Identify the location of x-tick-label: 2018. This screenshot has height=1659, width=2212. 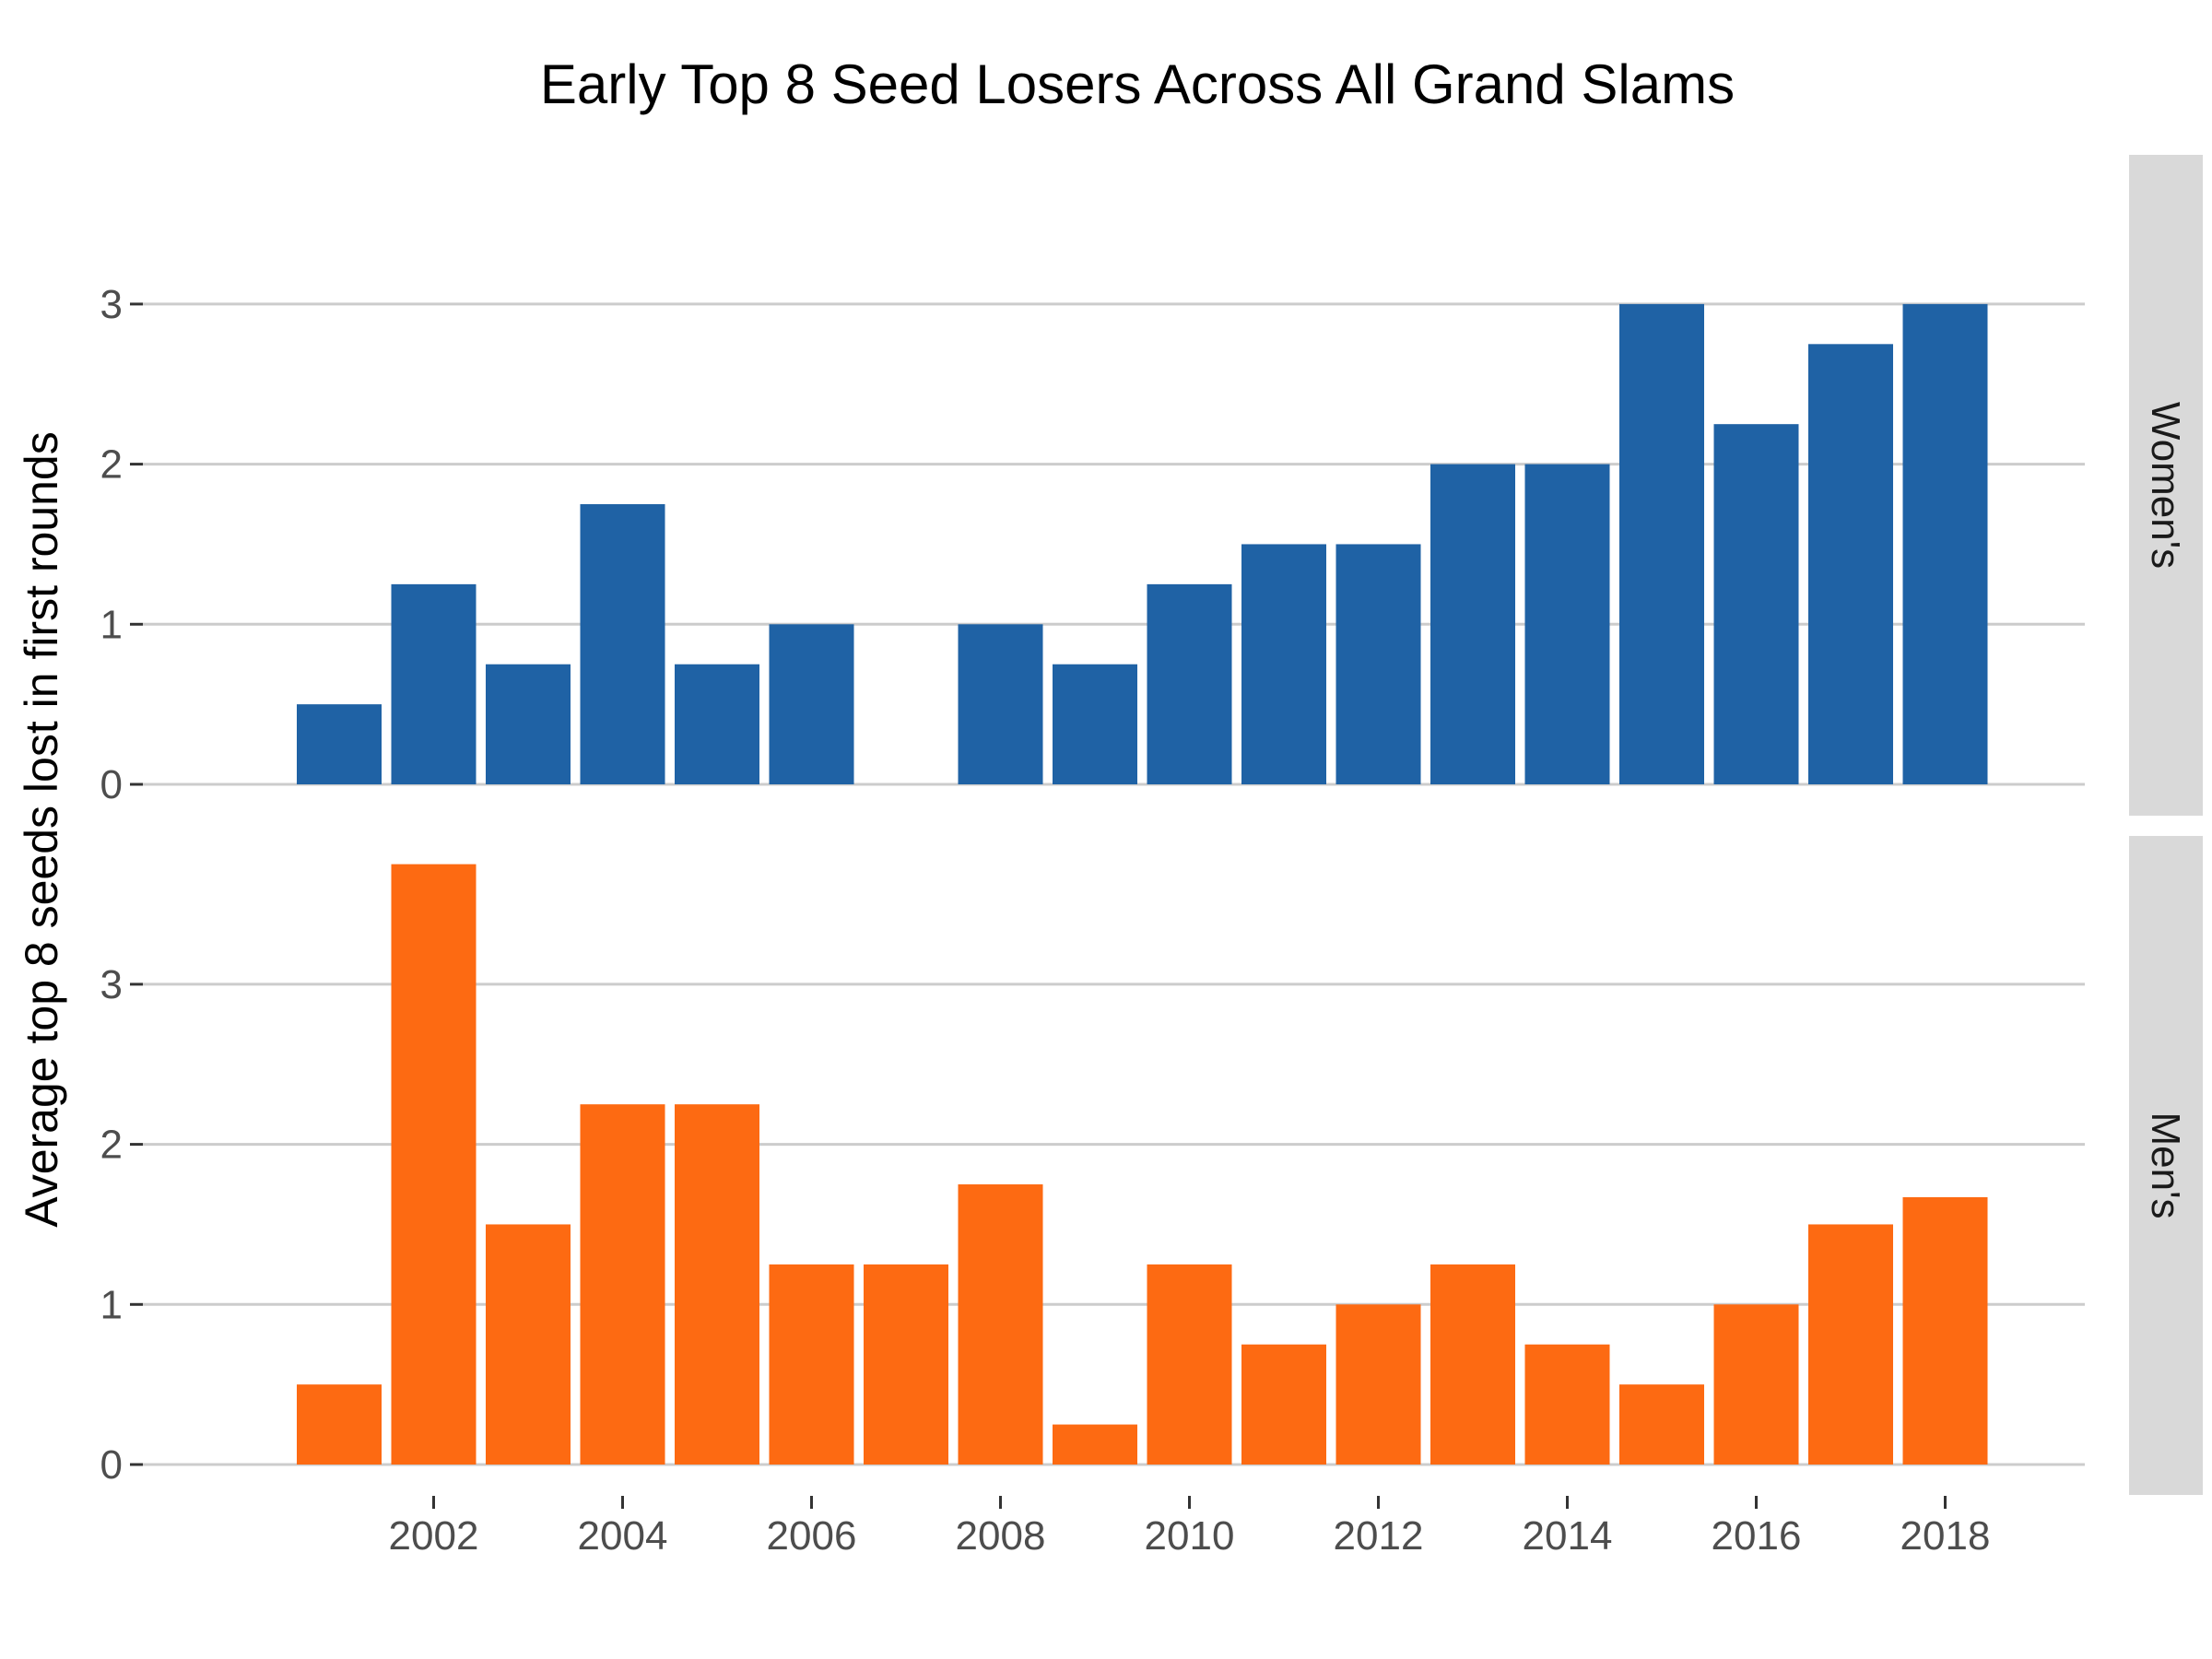
(1945, 1536).